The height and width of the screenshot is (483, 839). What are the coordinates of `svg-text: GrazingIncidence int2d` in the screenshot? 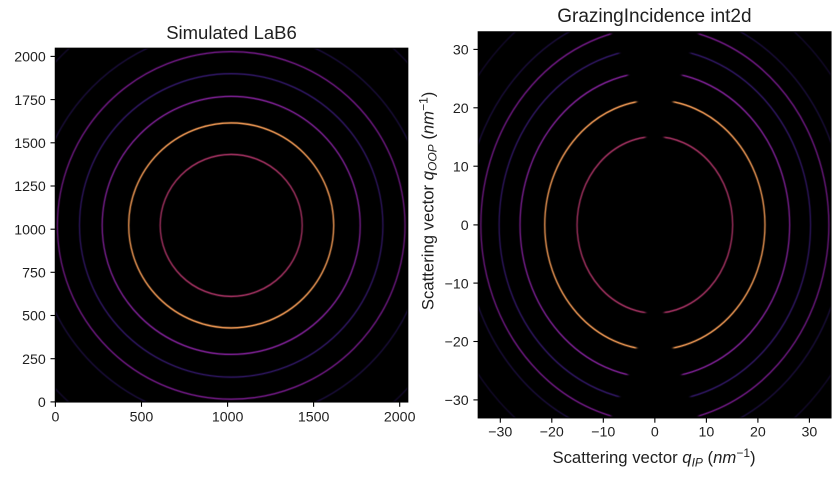 It's located at (654, 16).